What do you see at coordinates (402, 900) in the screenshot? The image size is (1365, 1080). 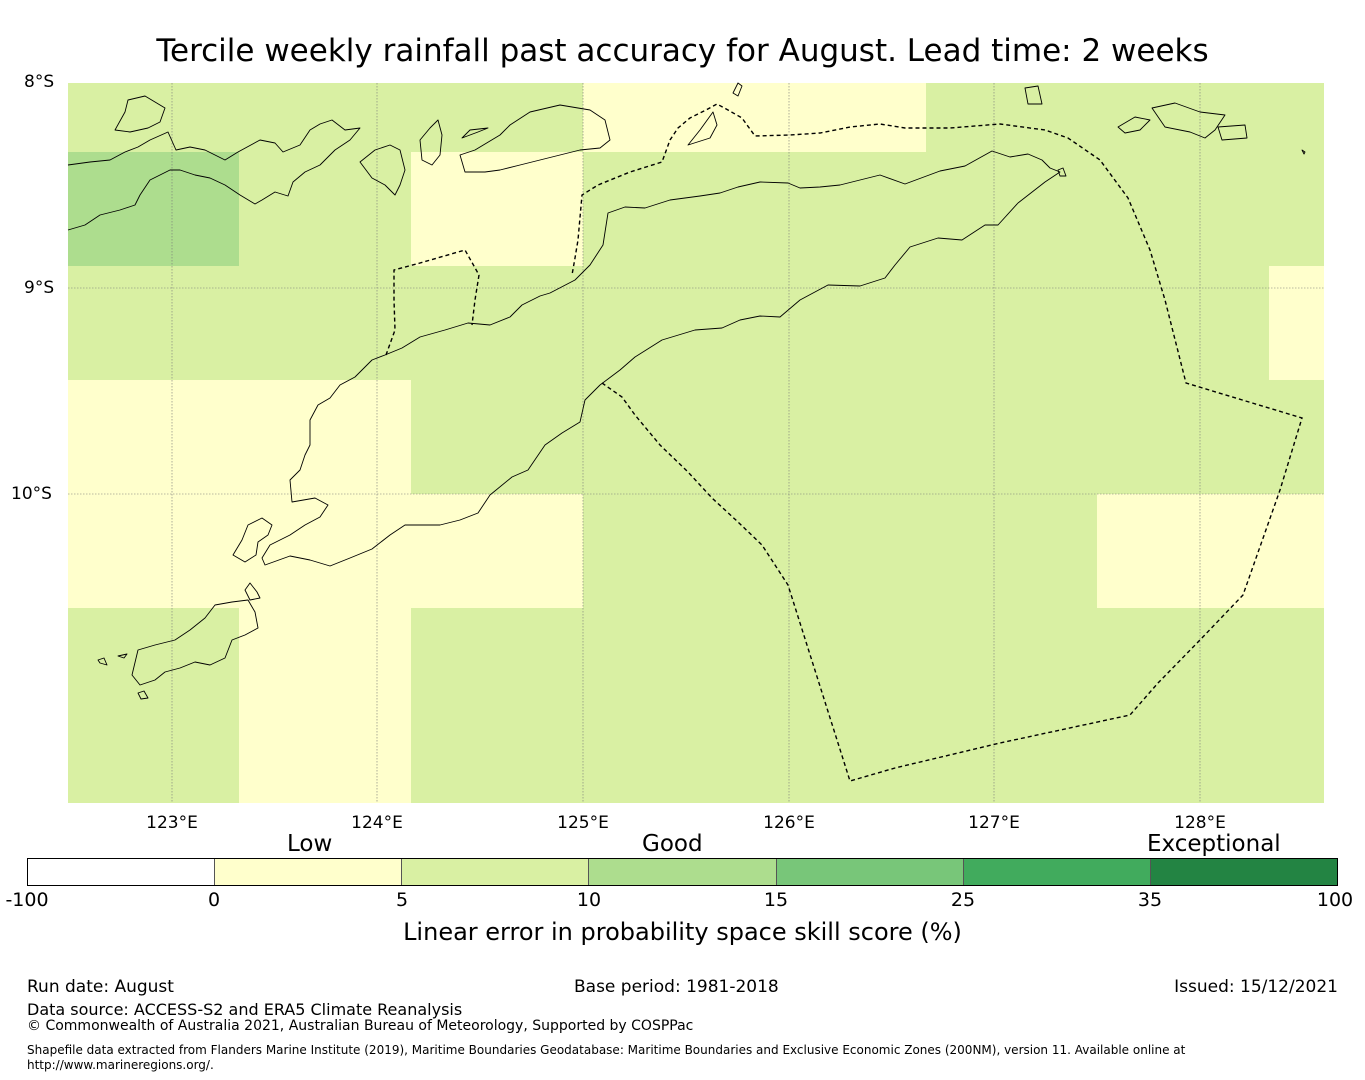 I see `colorbar-tick: 5` at bounding box center [402, 900].